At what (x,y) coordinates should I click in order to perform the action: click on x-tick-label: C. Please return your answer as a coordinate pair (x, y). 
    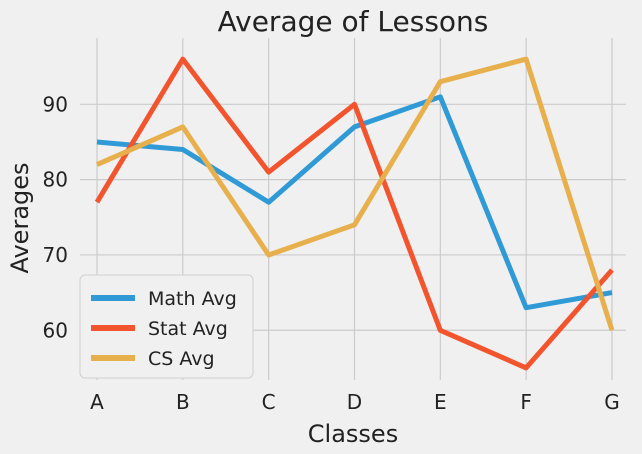
    Looking at the image, I should click on (269, 402).